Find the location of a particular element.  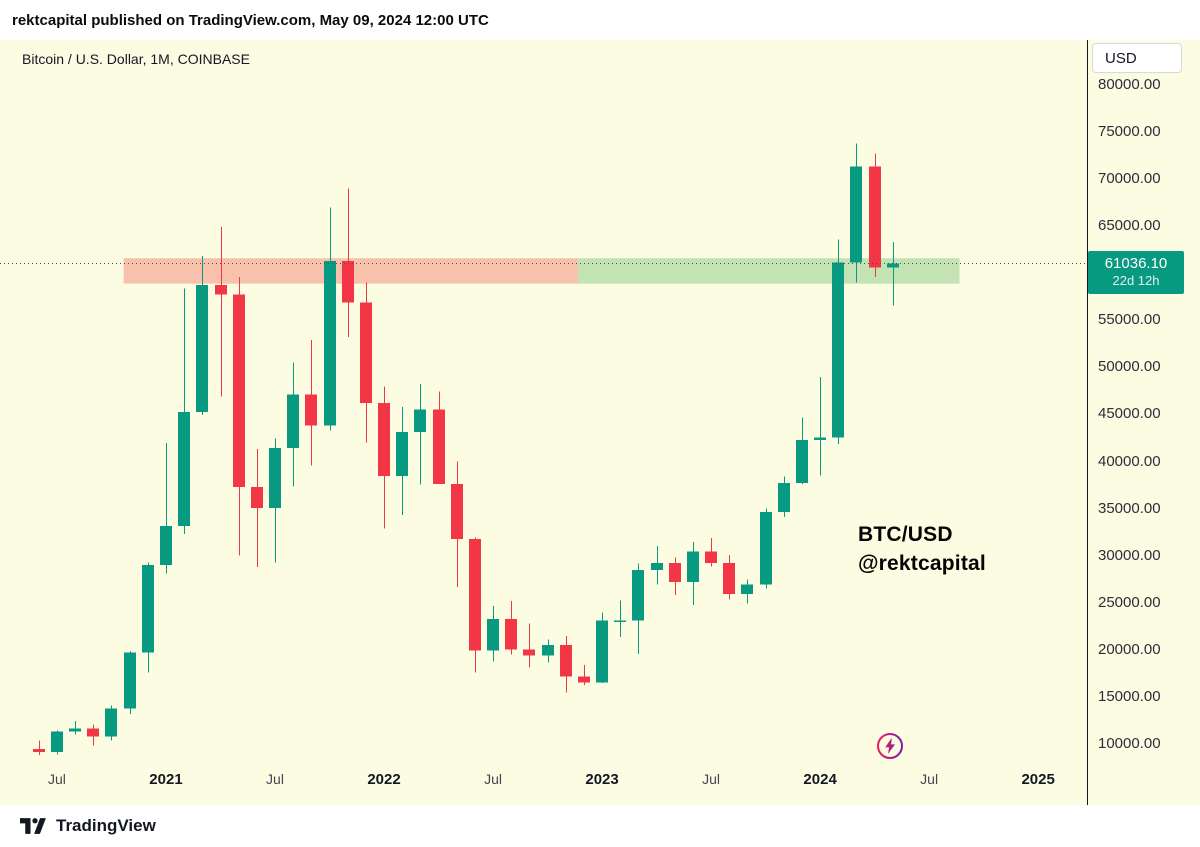

tradingview-brand: TradingView is located at coordinates (106, 825).